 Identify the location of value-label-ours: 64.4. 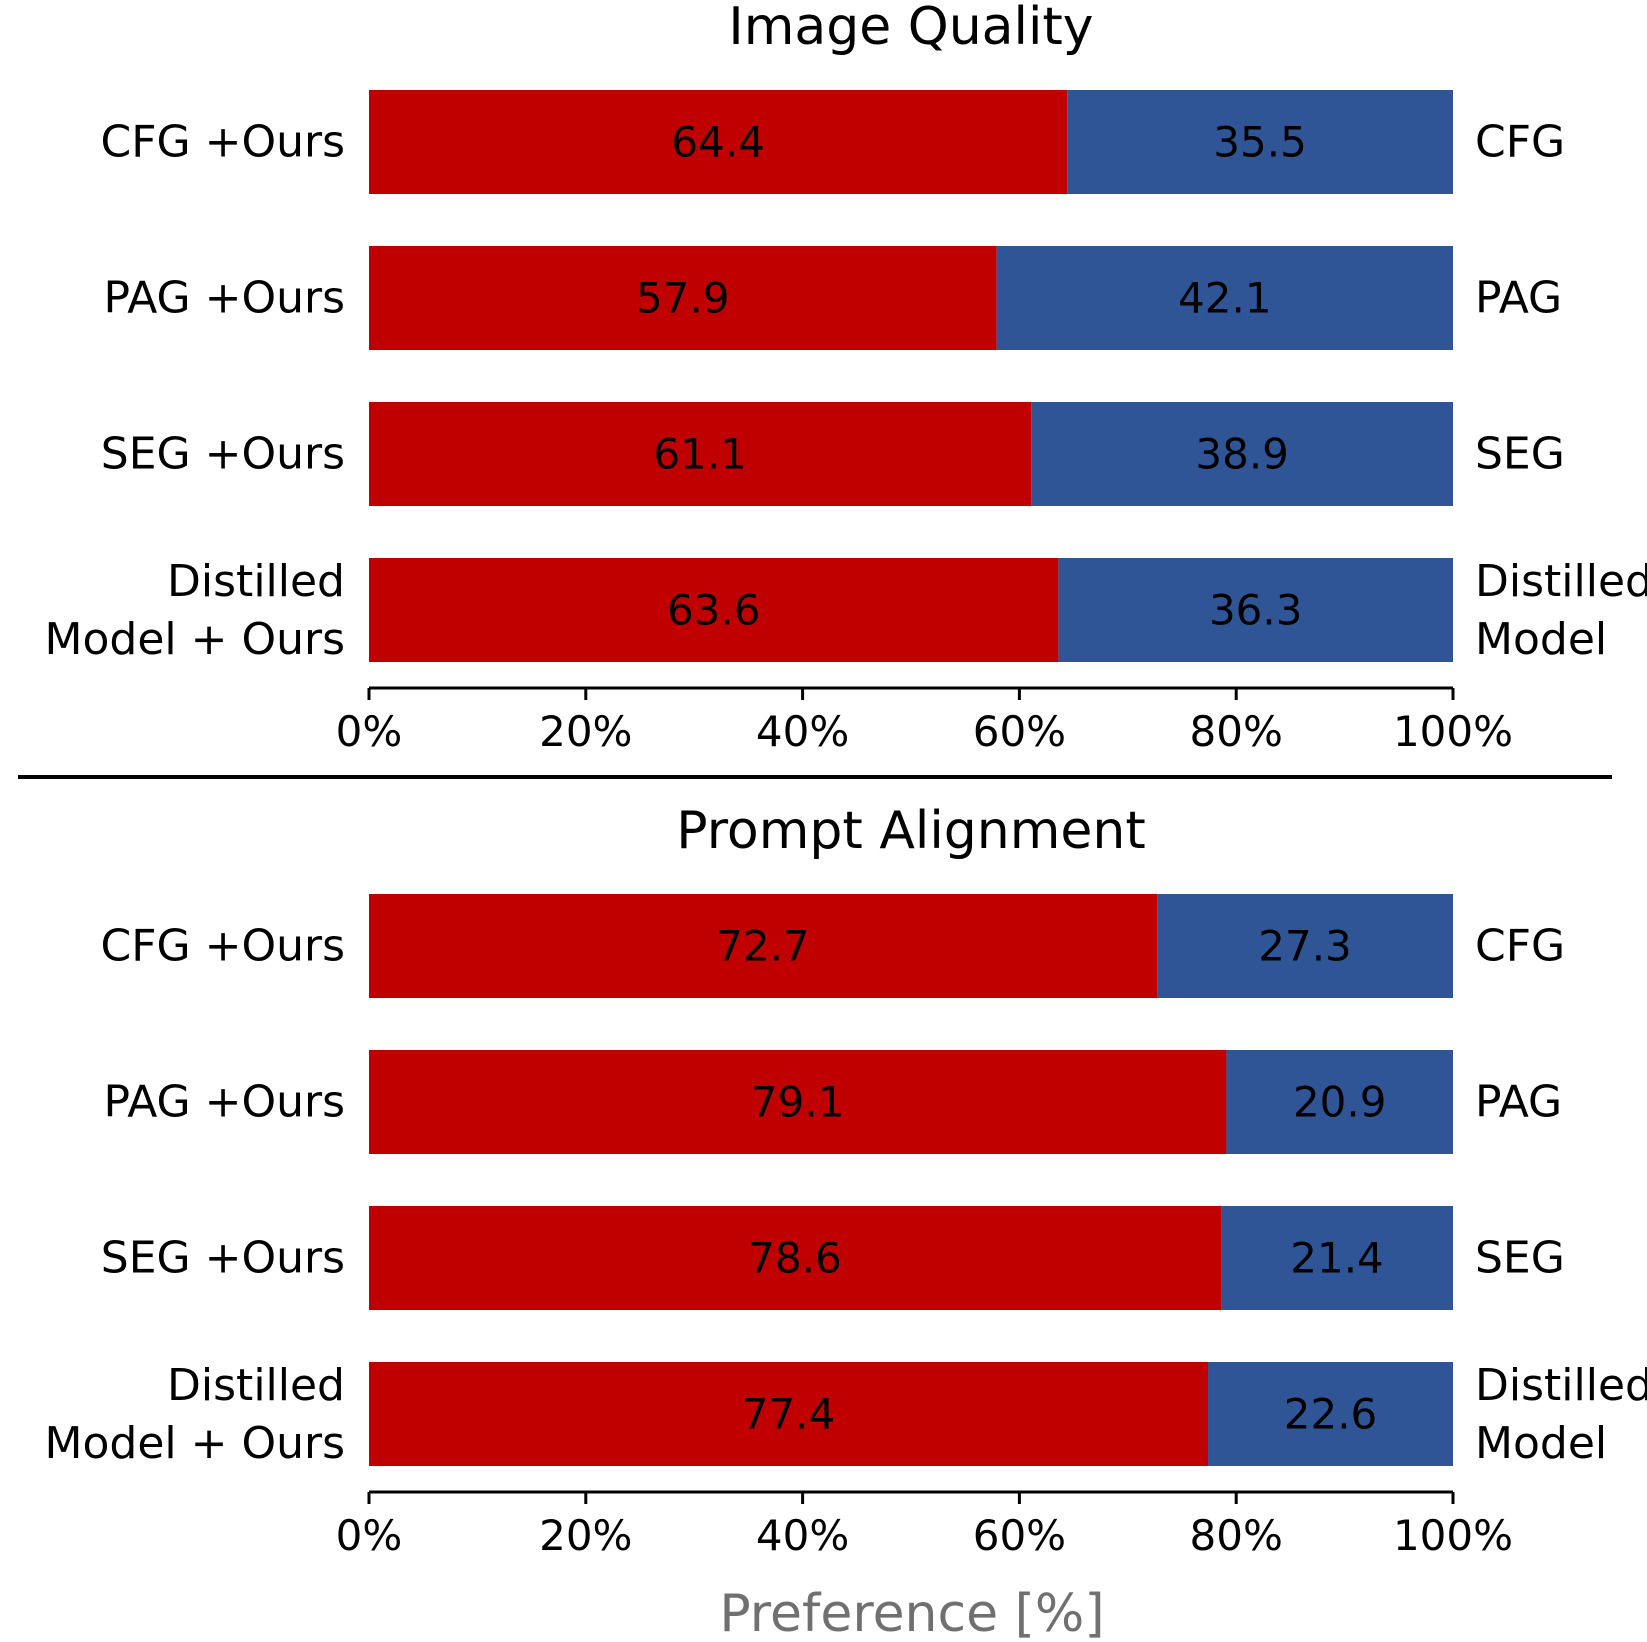
(718, 142).